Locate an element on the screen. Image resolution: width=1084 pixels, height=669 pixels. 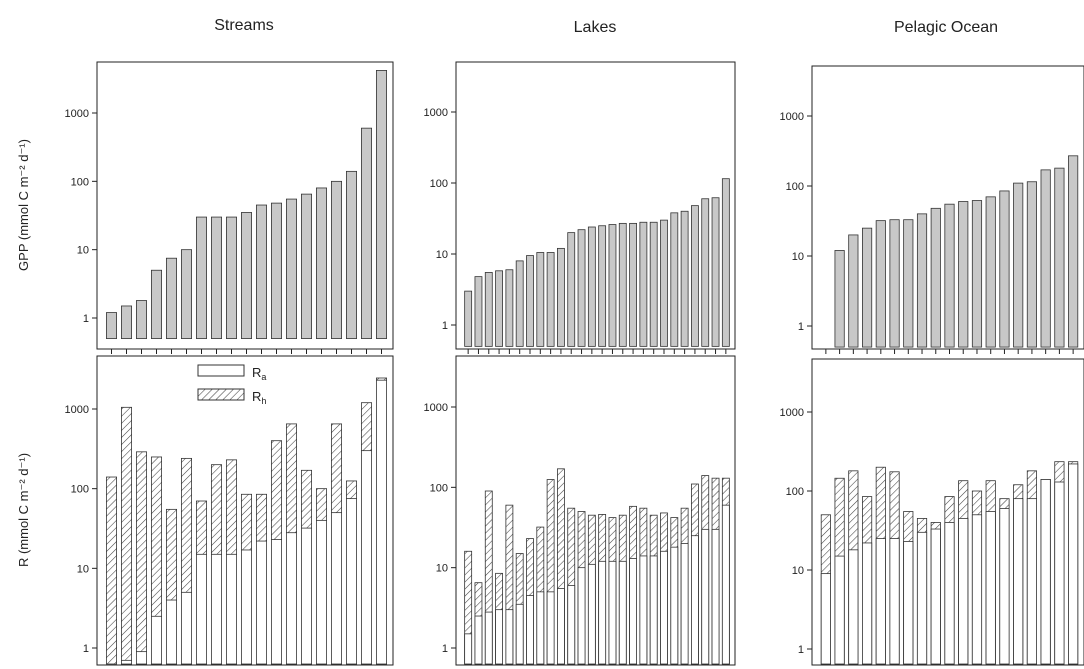
legend-swatch-rh is located at coordinates (221, 394).